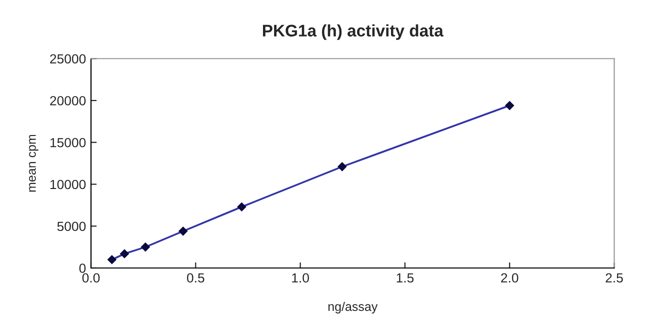 The image size is (650, 335). I want to click on y-tick-label: 20000, so click(68, 101).